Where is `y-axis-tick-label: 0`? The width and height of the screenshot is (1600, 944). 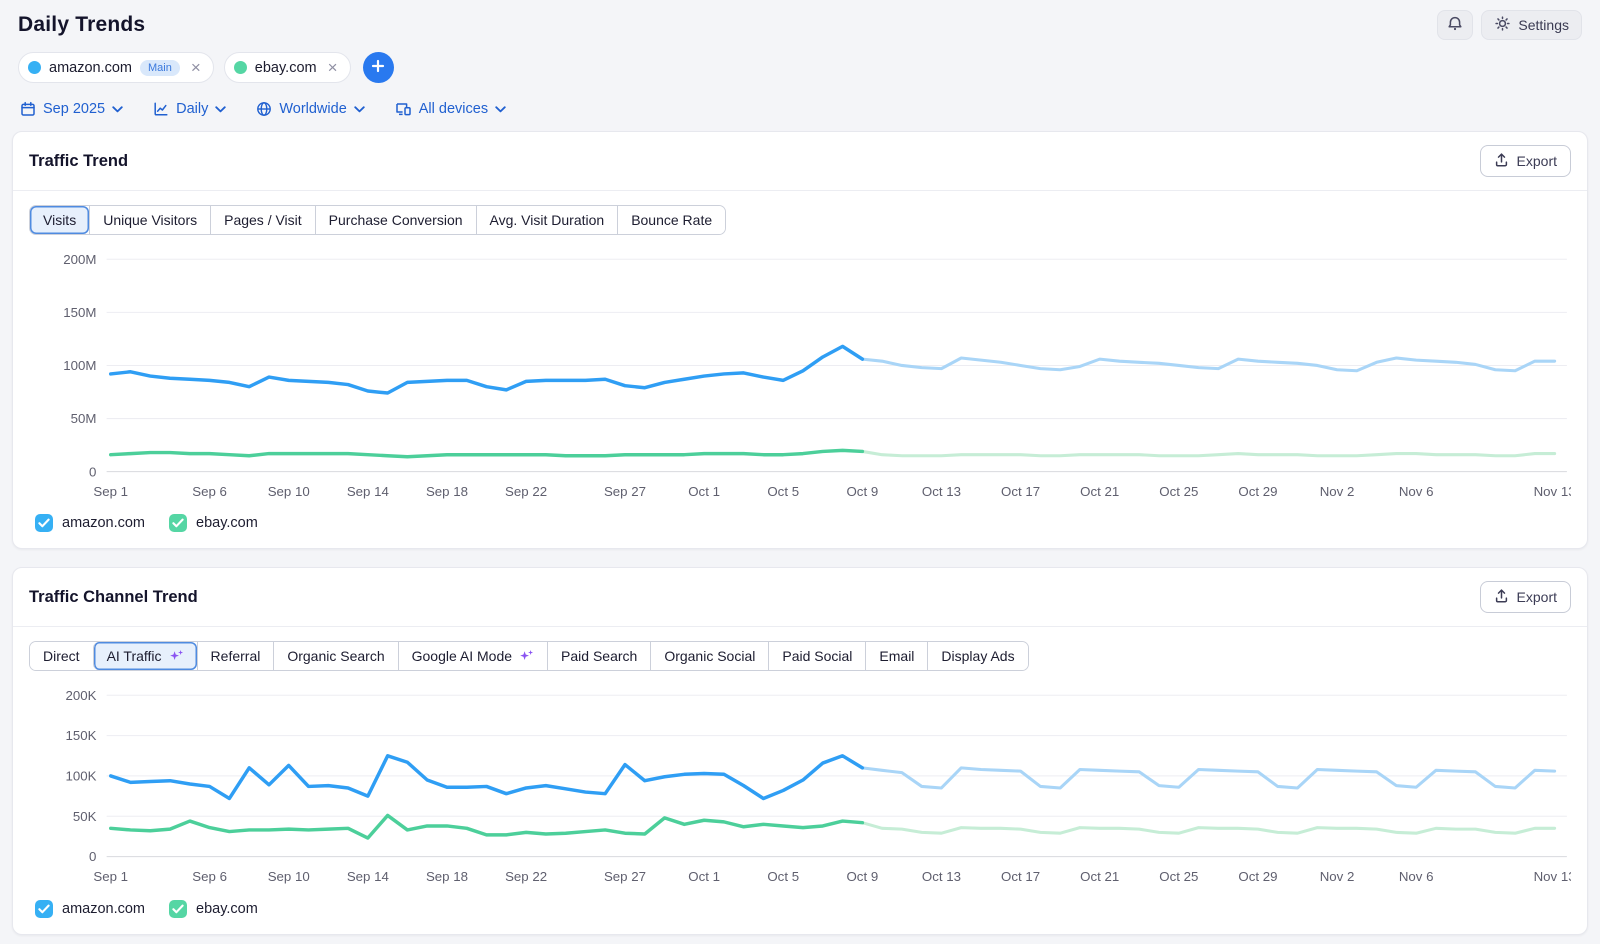
y-axis-tick-label: 0 is located at coordinates (92, 471).